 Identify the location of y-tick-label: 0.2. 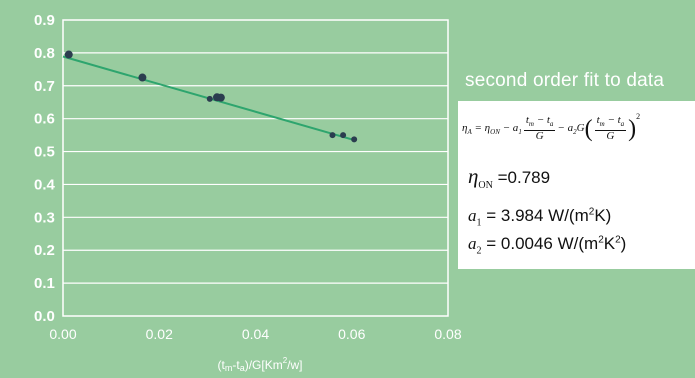
(44, 250).